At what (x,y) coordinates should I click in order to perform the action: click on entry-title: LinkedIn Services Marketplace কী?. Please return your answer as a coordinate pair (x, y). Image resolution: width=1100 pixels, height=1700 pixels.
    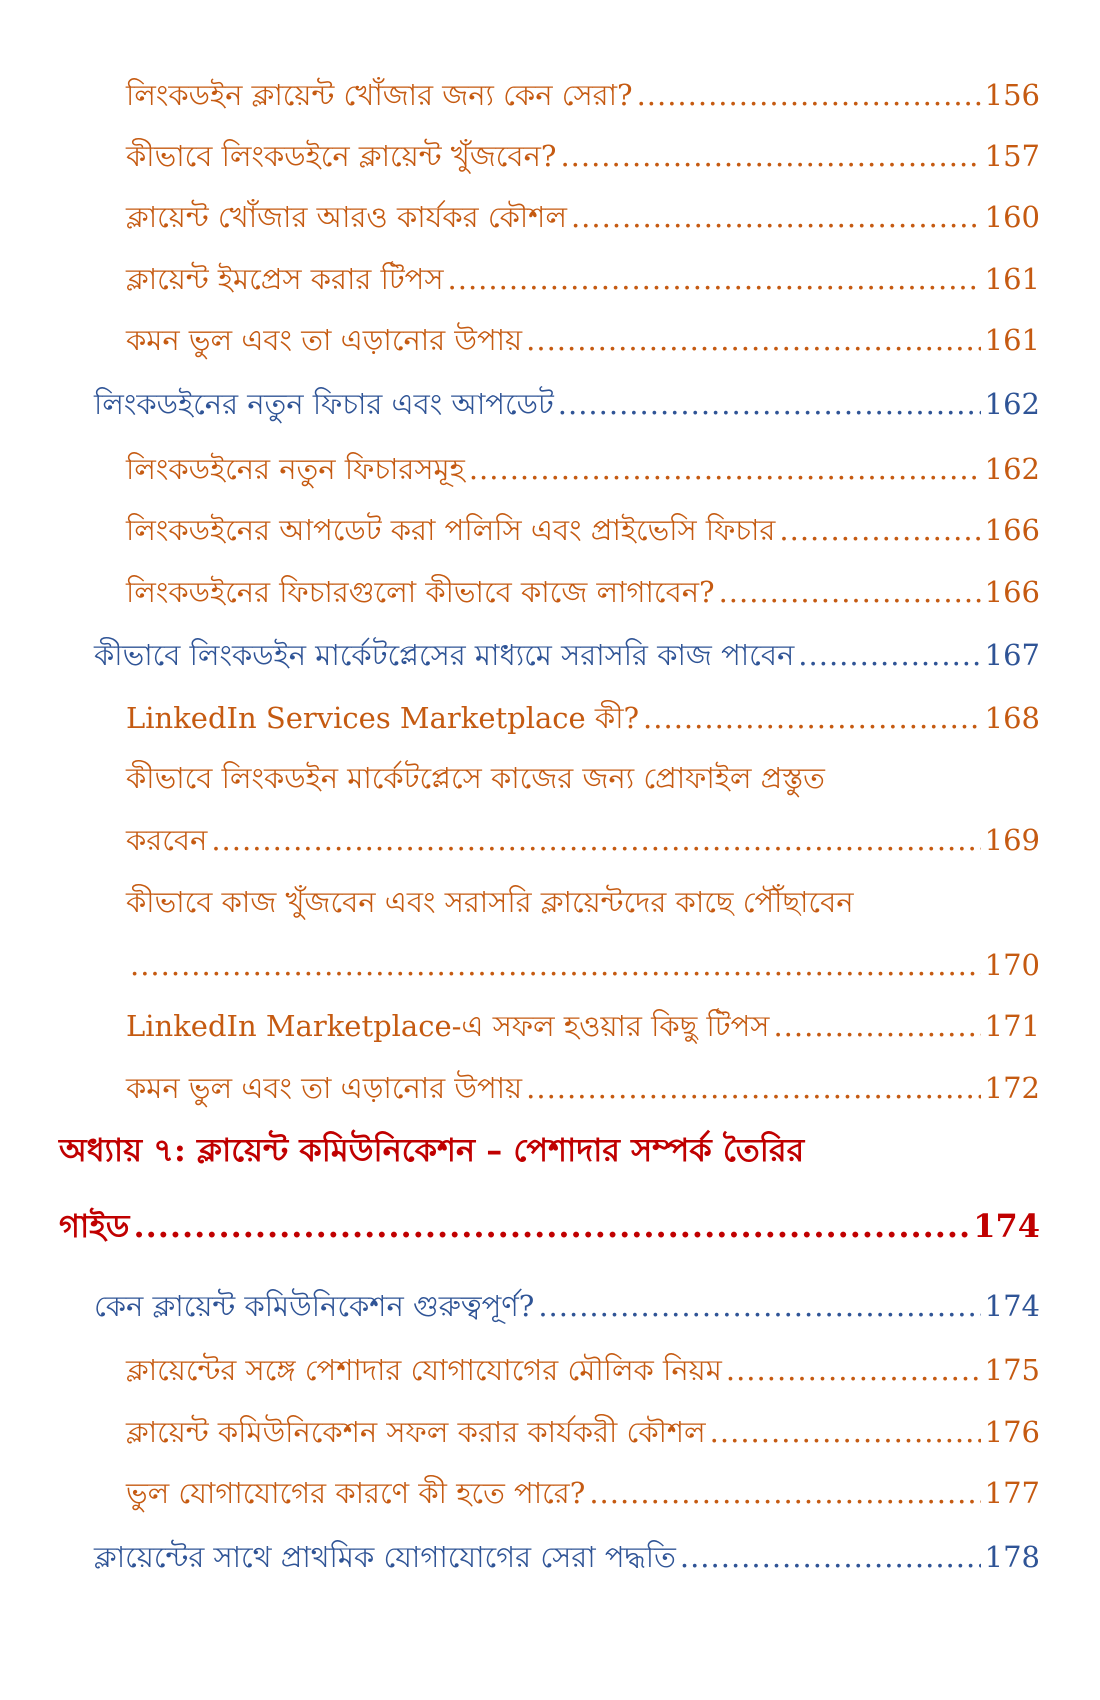
    Looking at the image, I should click on (383, 718).